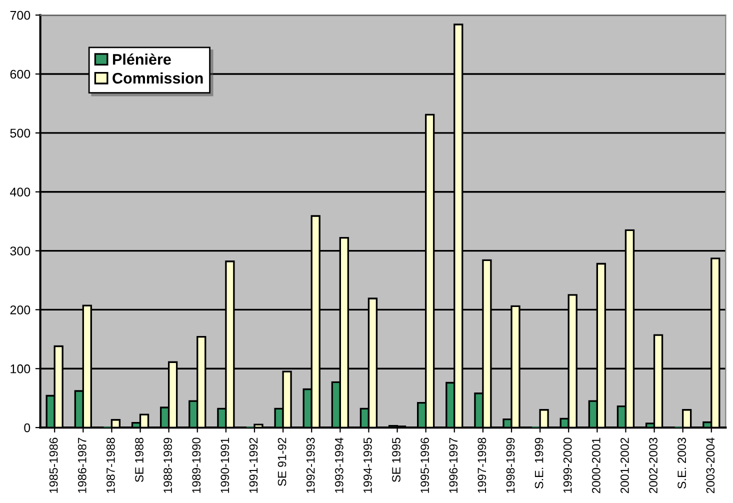 The height and width of the screenshot is (503, 733). I want to click on legend-label: Plénière, so click(142, 59).